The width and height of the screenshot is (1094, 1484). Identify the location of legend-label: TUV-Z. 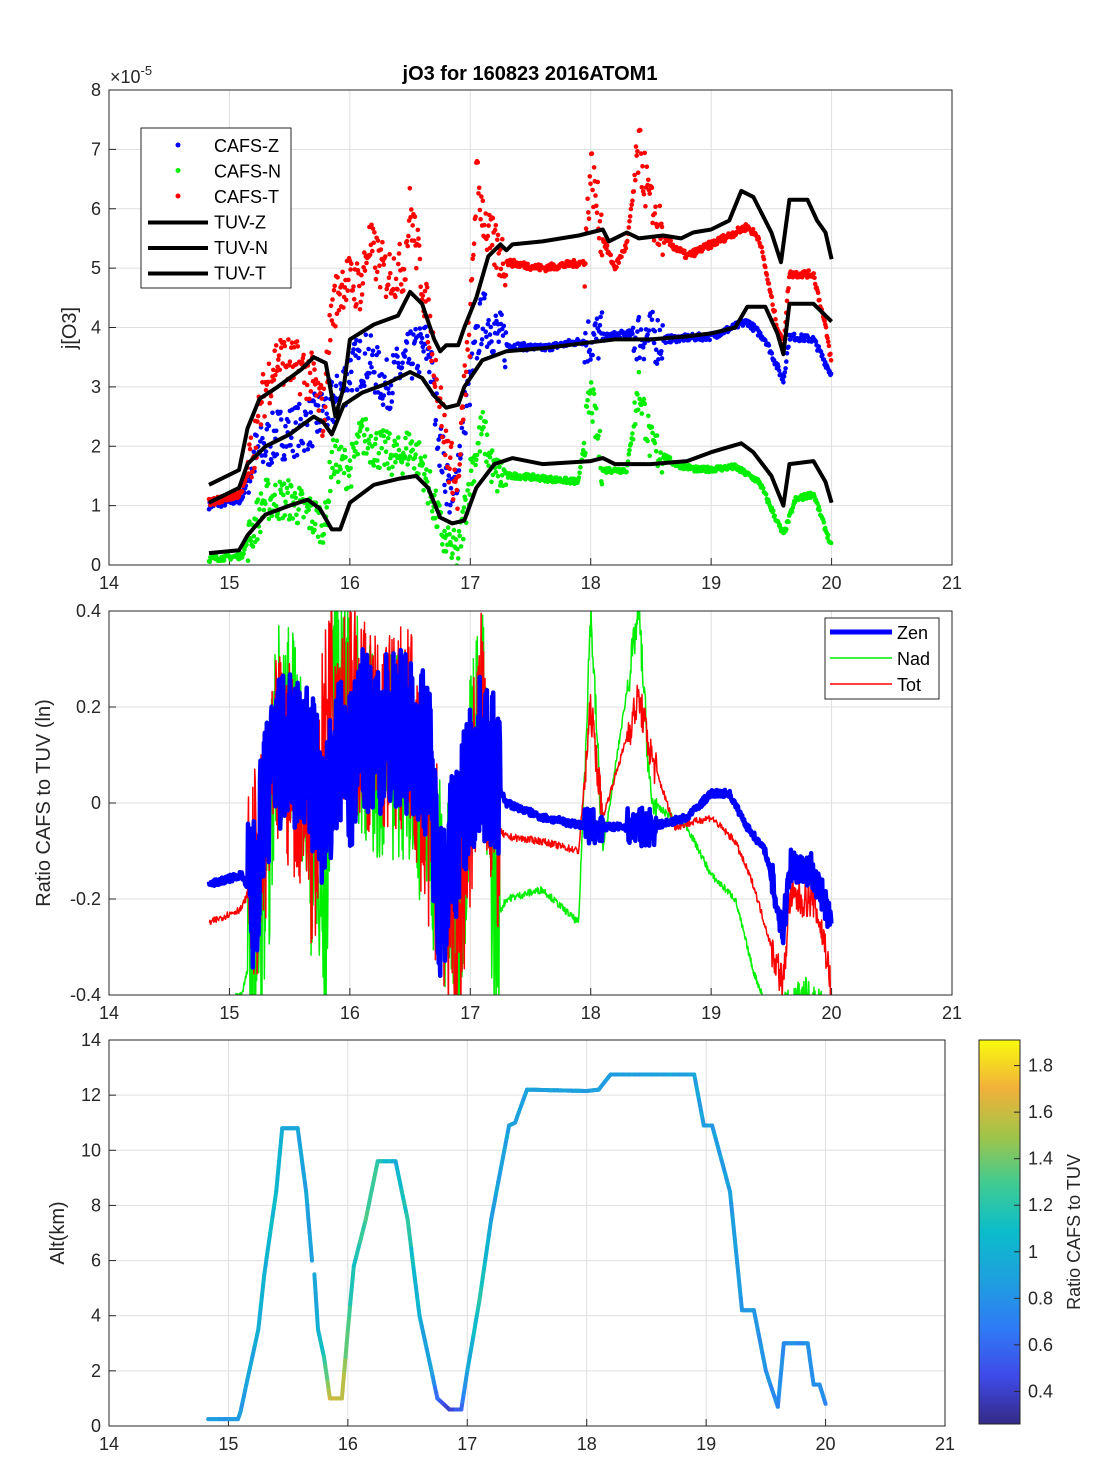
(240, 223).